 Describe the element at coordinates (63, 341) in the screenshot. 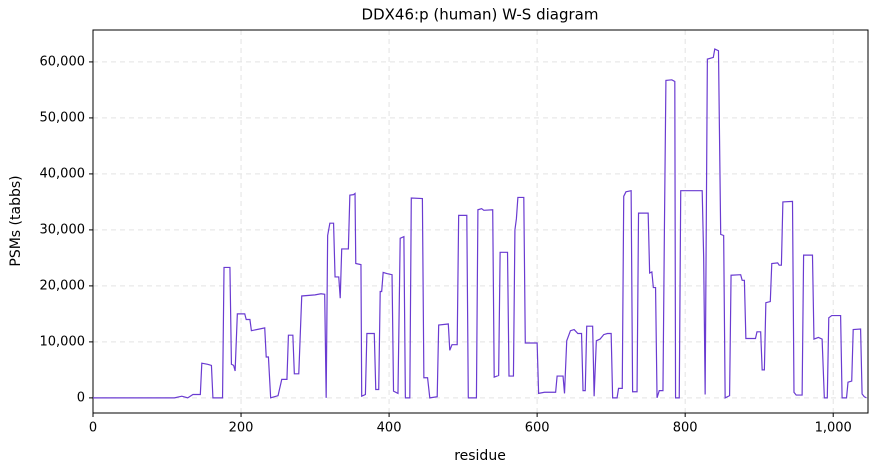

I see `y-tick-label: 10,000` at that location.